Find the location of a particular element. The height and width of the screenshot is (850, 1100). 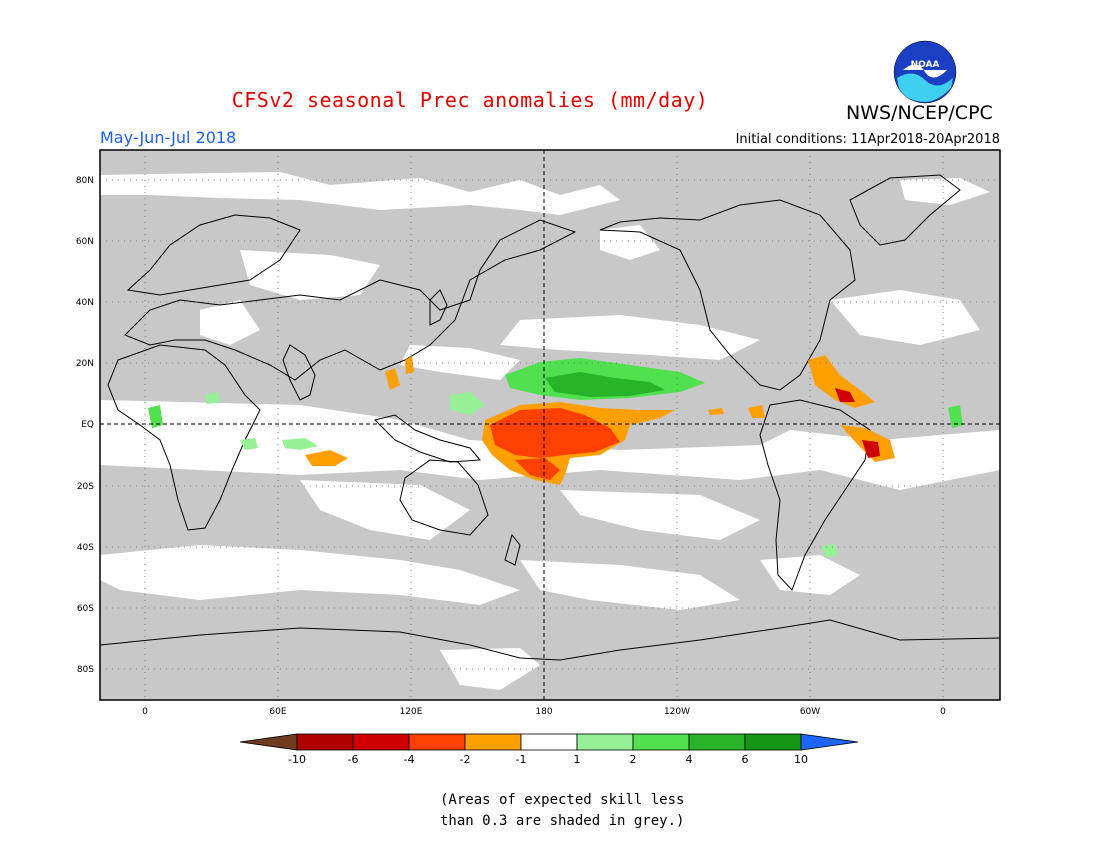

legend-tick-label: 4 is located at coordinates (689, 759).